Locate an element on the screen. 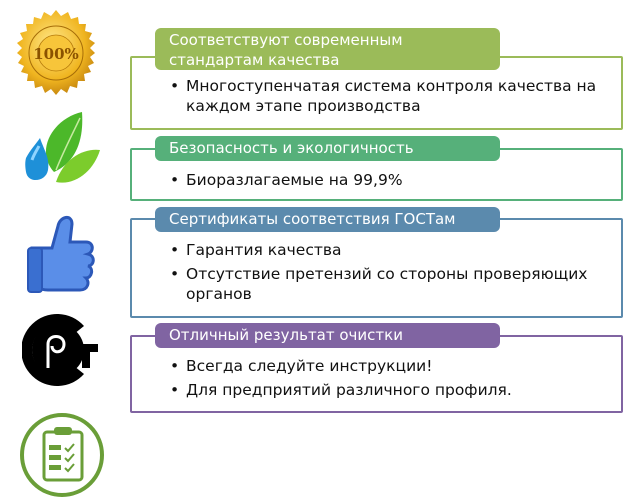 This screenshot has width=637, height=504. eco-leaves-drop-icon is located at coordinates (62, 147).